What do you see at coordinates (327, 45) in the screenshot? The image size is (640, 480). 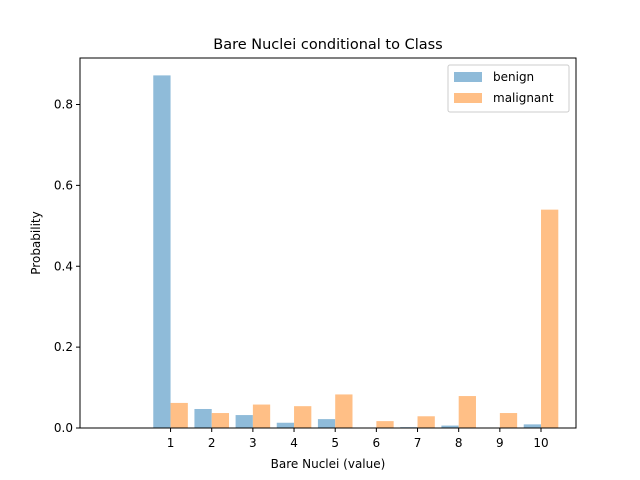 I see `chart-title: Bare Nuclei conditional to Class` at bounding box center [327, 45].